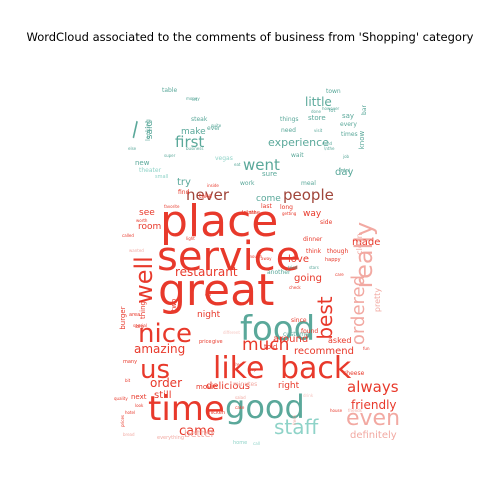 The width and height of the screenshot is (500, 500). Describe the element at coordinates (136, 129) in the screenshot. I see `word-146: \` at that location.